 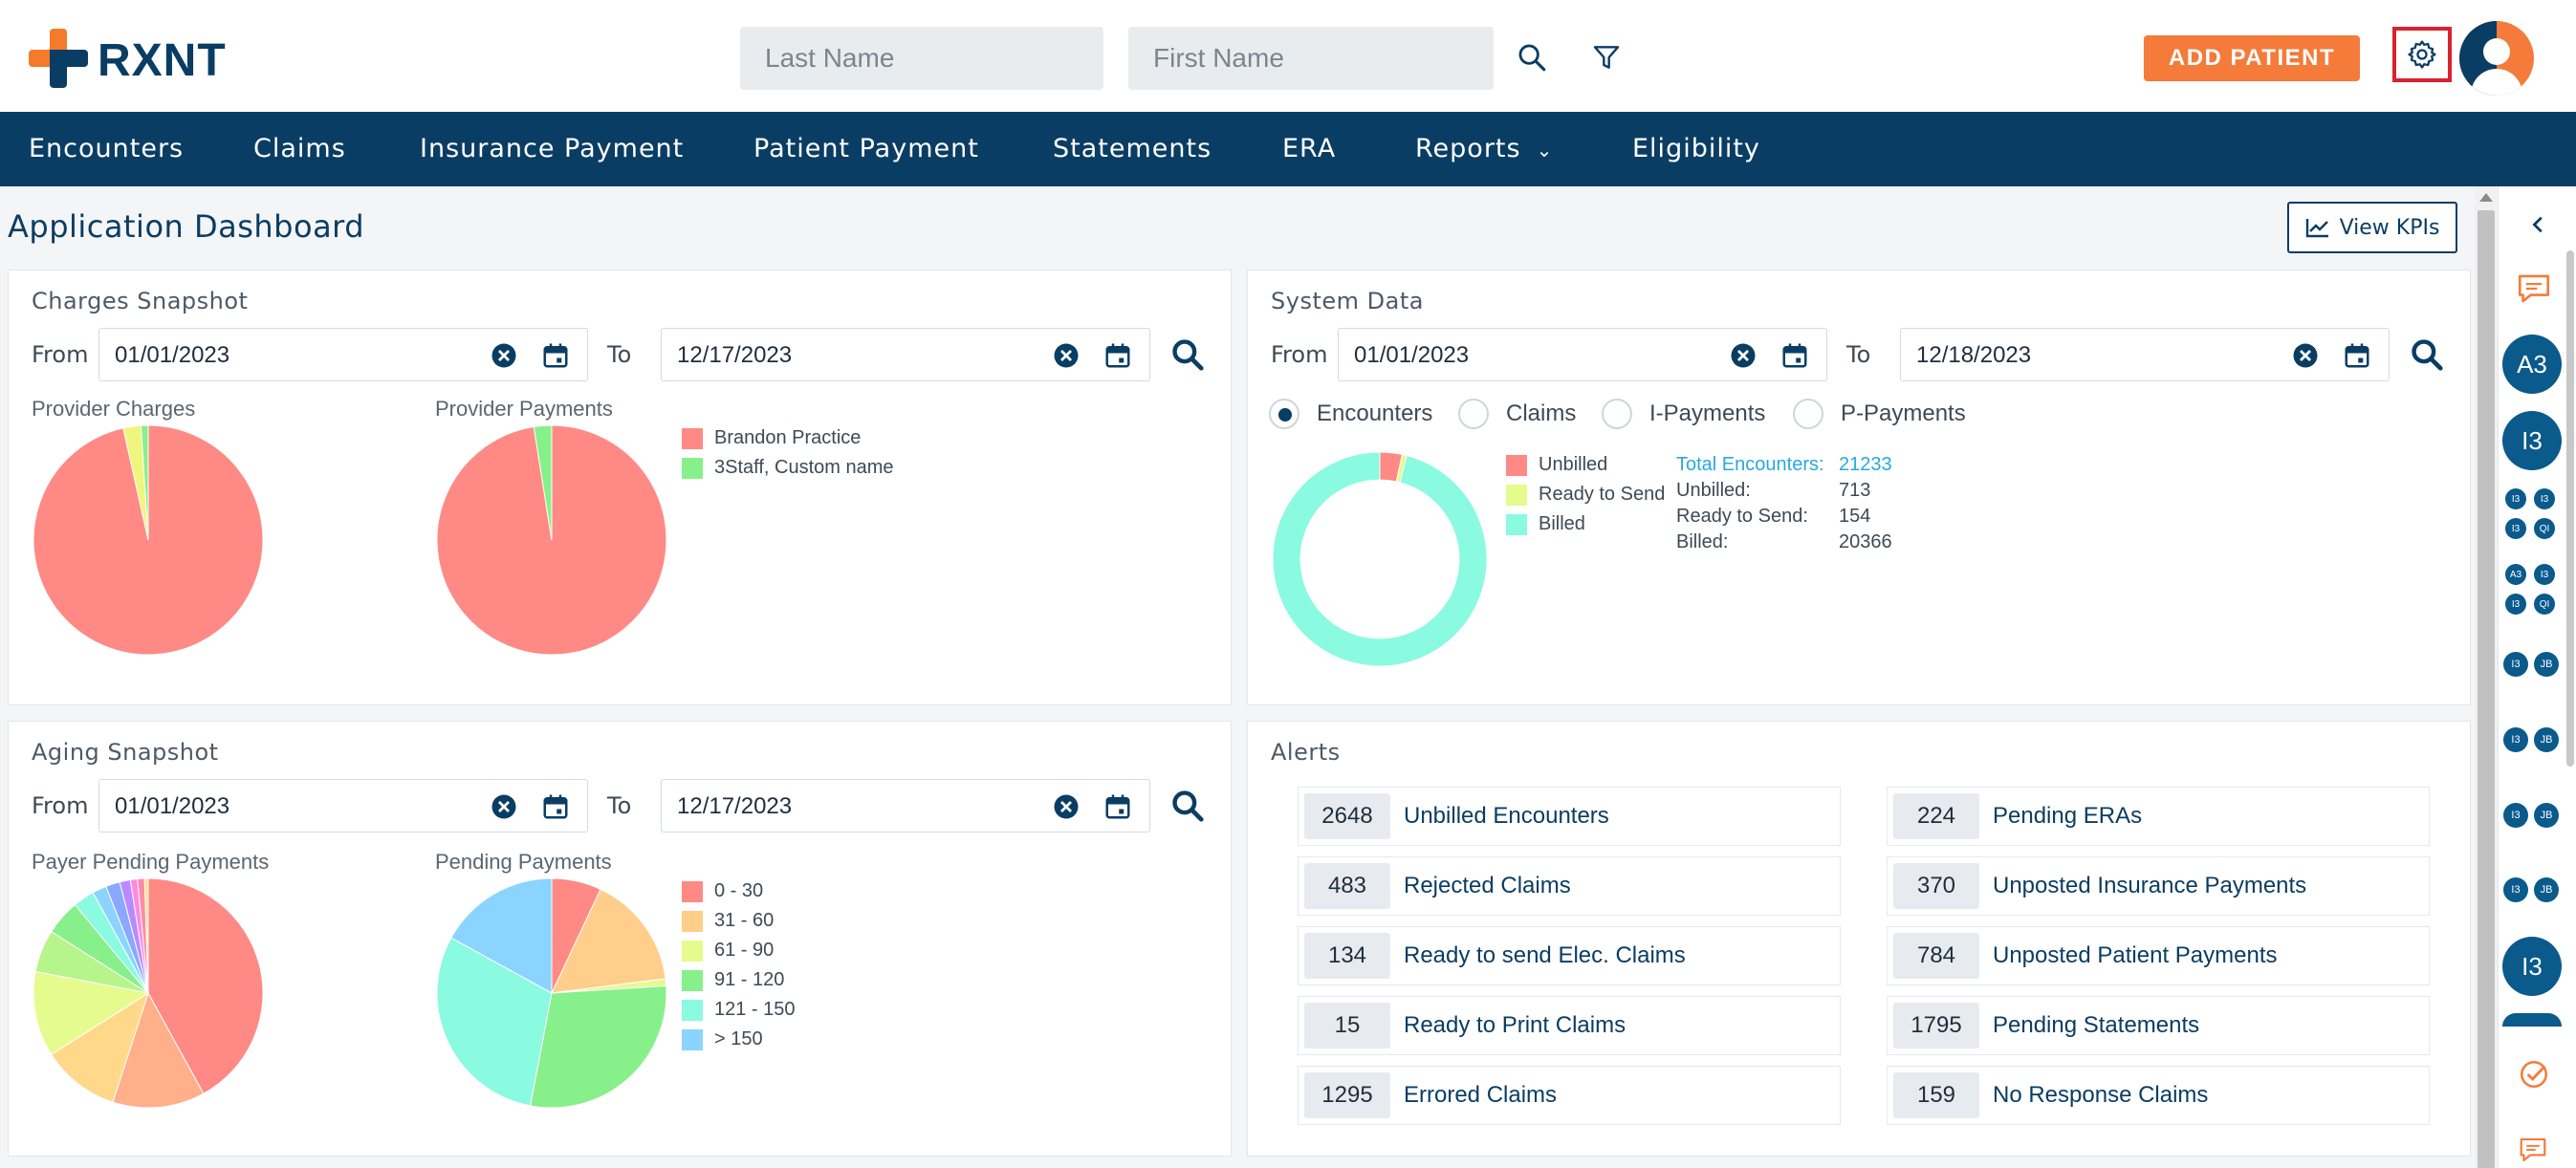 What do you see at coordinates (2158, 886) in the screenshot?
I see `alert-unposted-insurance-payments: 370 Unposted Insurance Payments` at bounding box center [2158, 886].